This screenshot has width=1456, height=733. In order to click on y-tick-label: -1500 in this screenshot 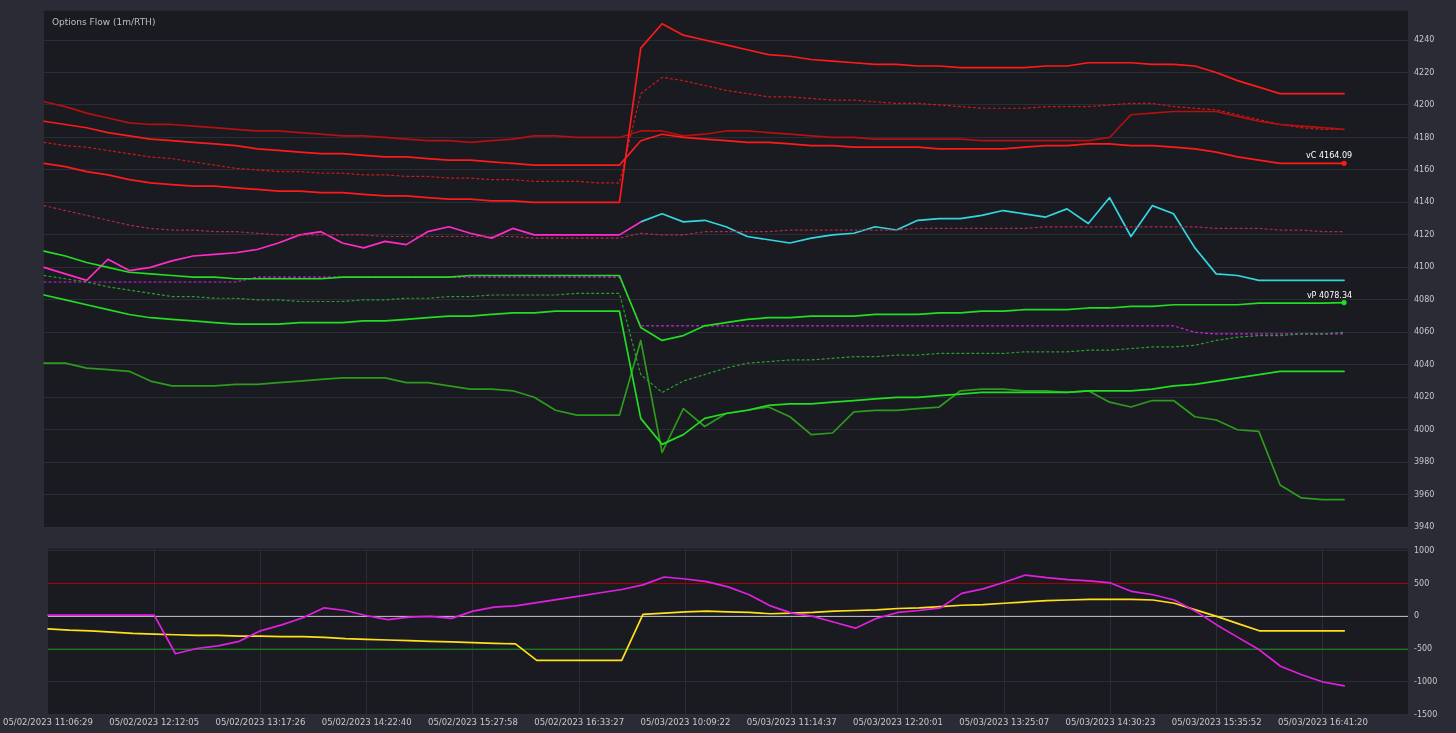, I will do `click(1426, 714)`.